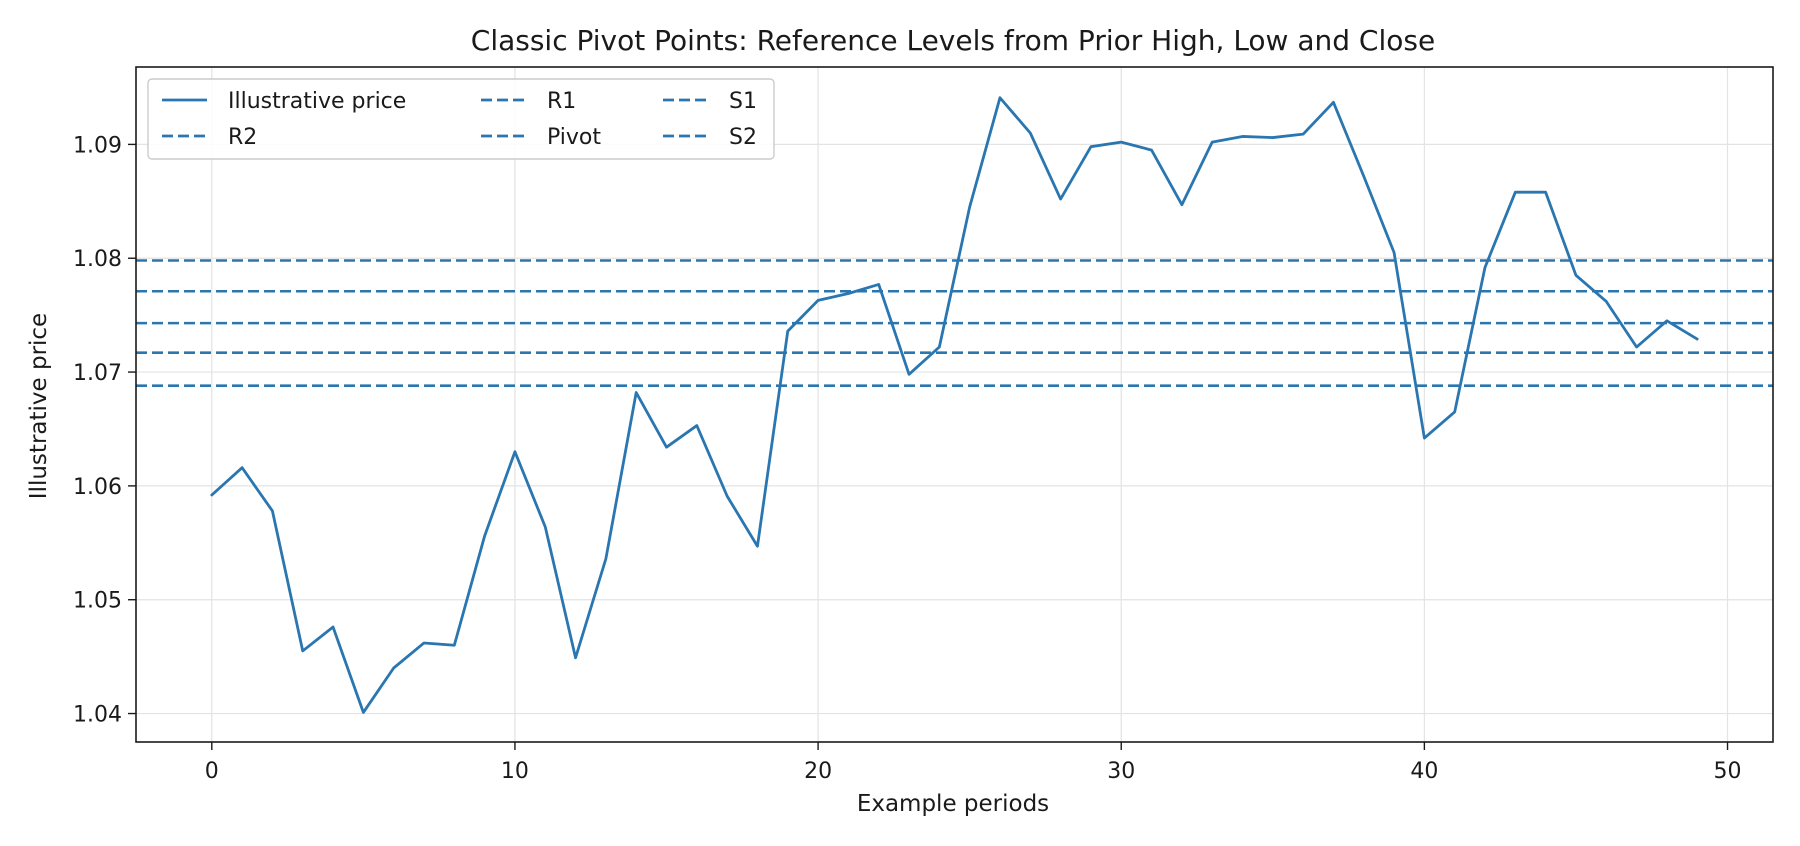 The image size is (1800, 846). Describe the element at coordinates (1728, 771) in the screenshot. I see `x-tick-label: 50` at that location.